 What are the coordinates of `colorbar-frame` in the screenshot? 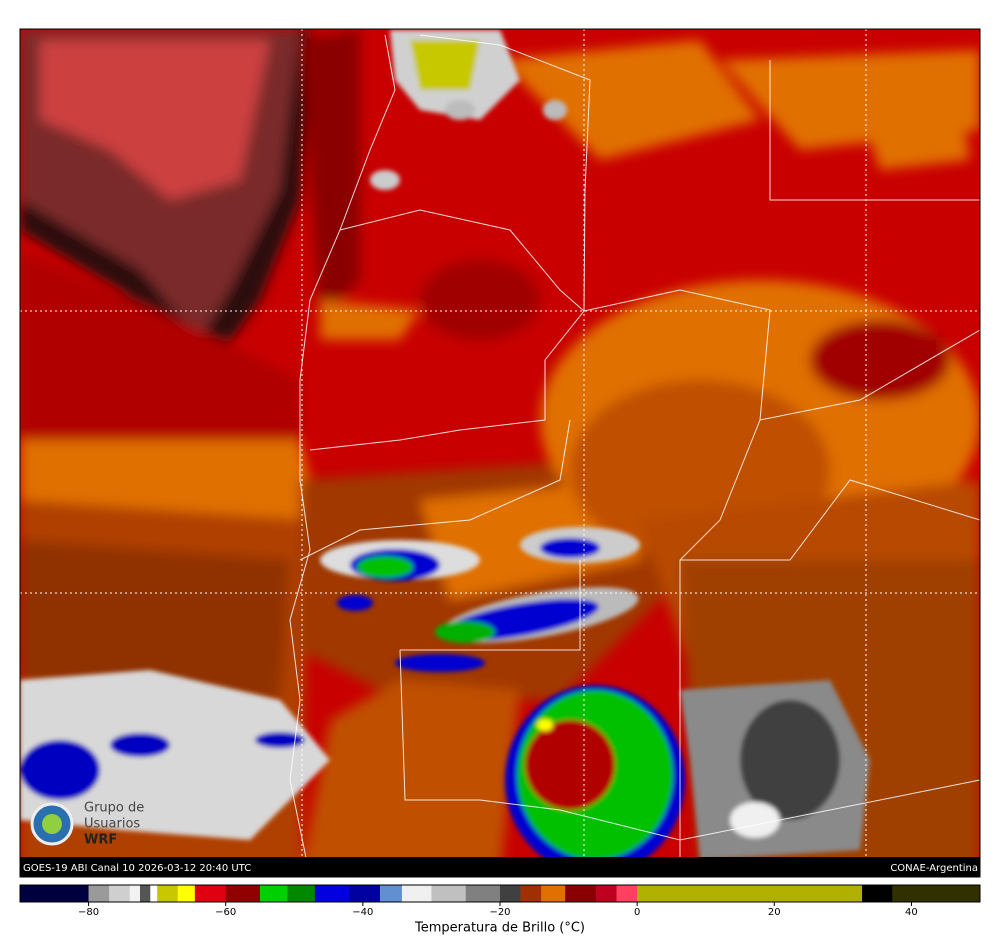 It's located at (500, 893).